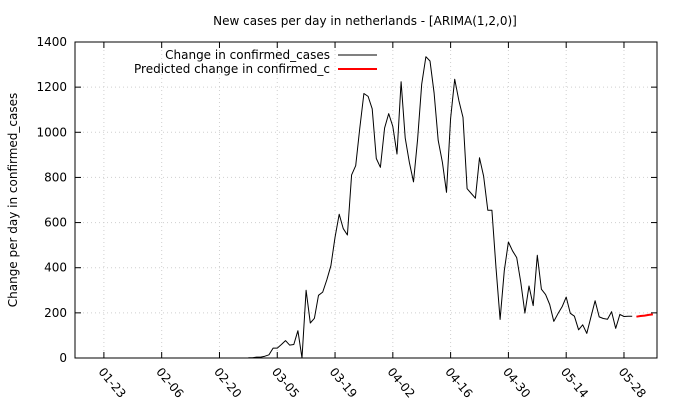 This screenshot has width=680, height=400. Describe the element at coordinates (227, 382) in the screenshot. I see `x-tick-label: 02-20` at that location.